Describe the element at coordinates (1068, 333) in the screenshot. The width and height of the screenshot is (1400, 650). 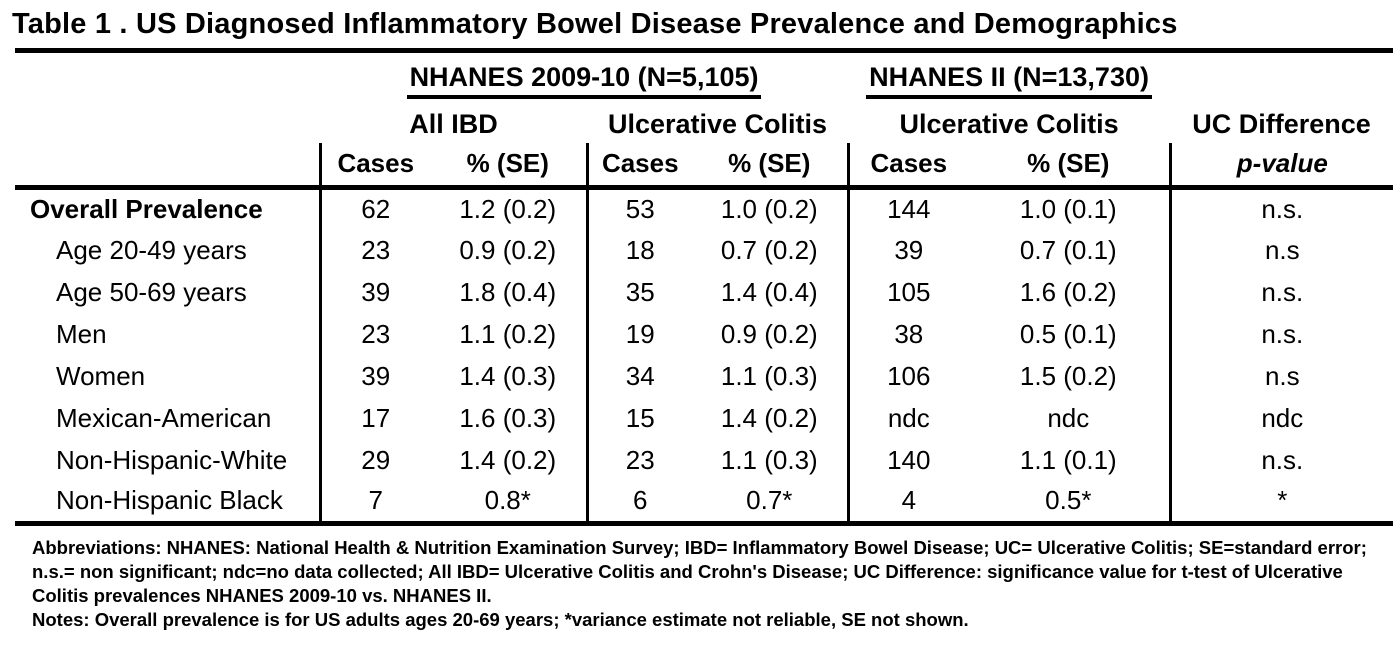
I see `table-cell: 0.5 (0.1)` at that location.